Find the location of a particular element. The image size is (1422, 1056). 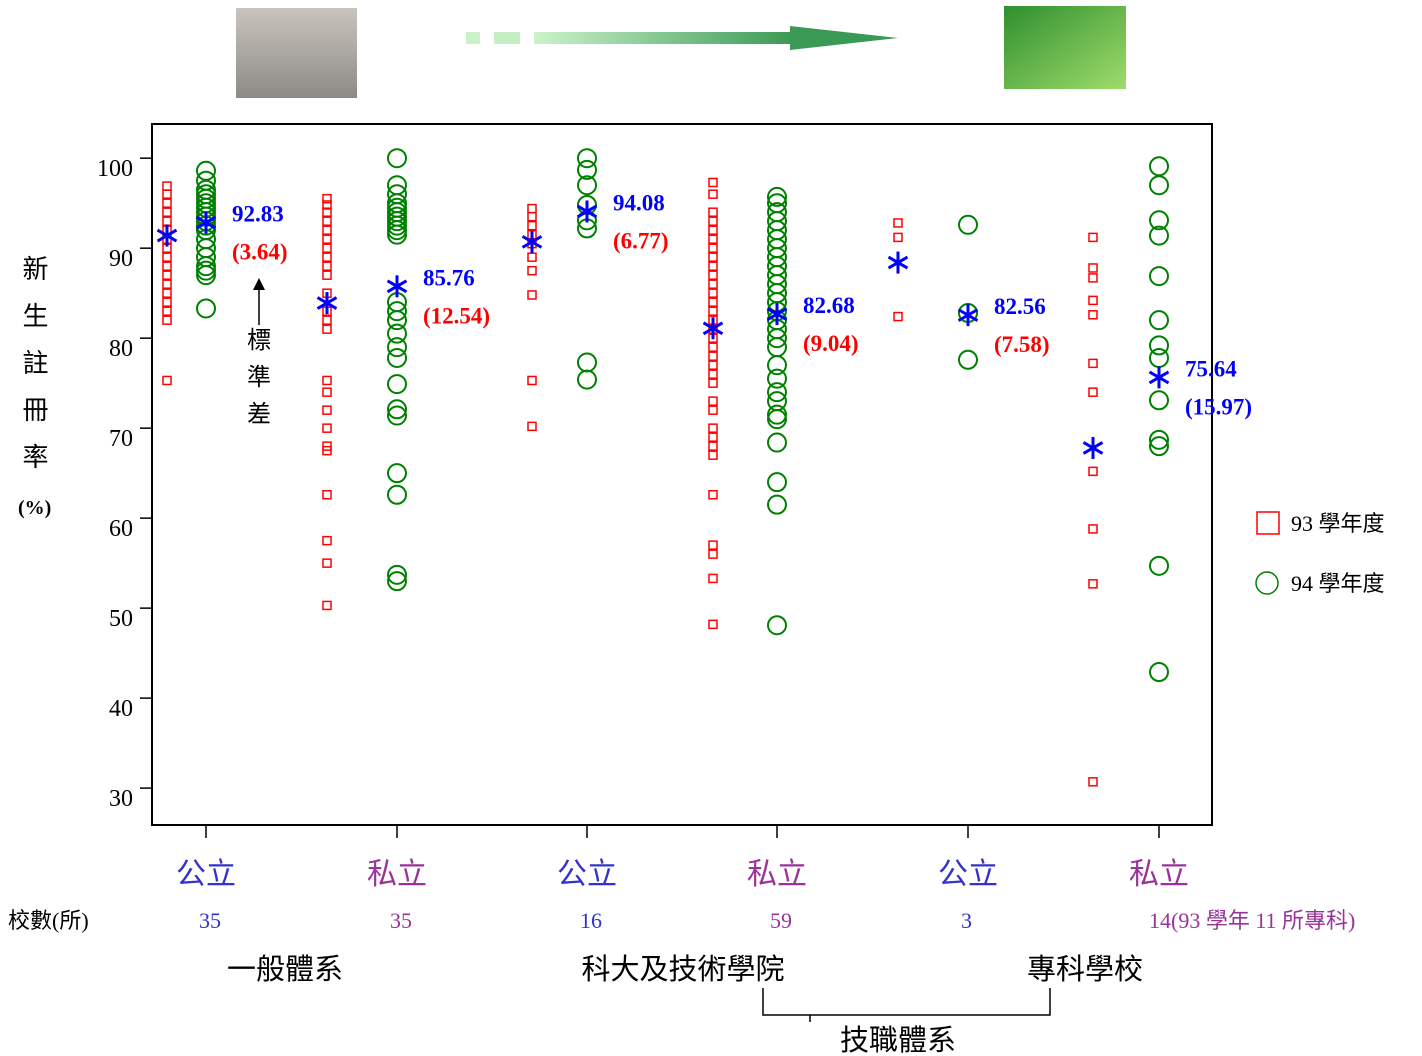

count-label: 16 is located at coordinates (591, 920).